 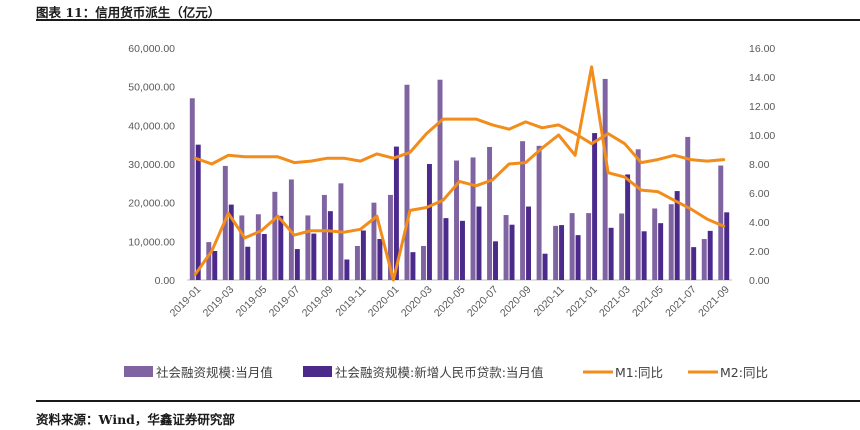 I want to click on right-axis: 0.00 2.00 4.00 6.00 8.00 10.00 12.00 14.00 16.00, so click(x=762, y=165).